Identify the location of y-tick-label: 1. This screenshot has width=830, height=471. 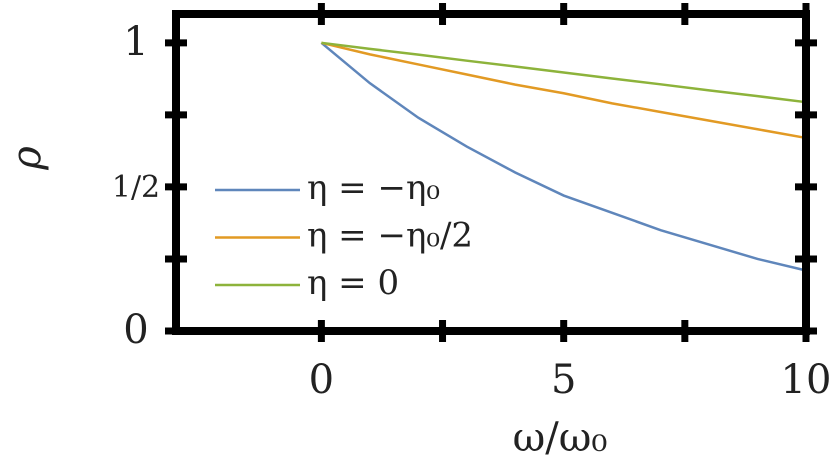
(135, 42).